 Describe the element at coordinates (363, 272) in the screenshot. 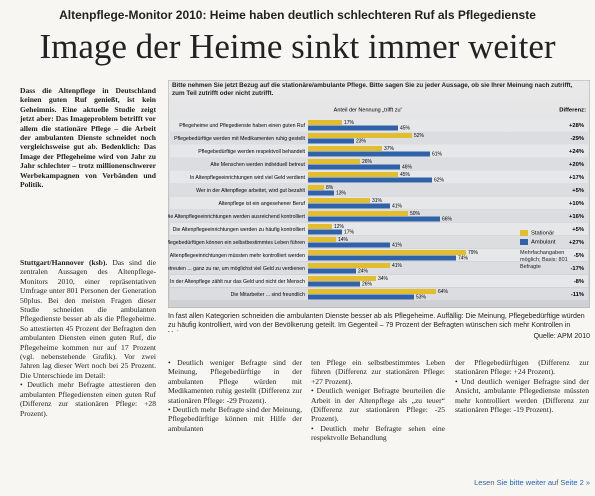

I see `value-label: 24%` at that location.